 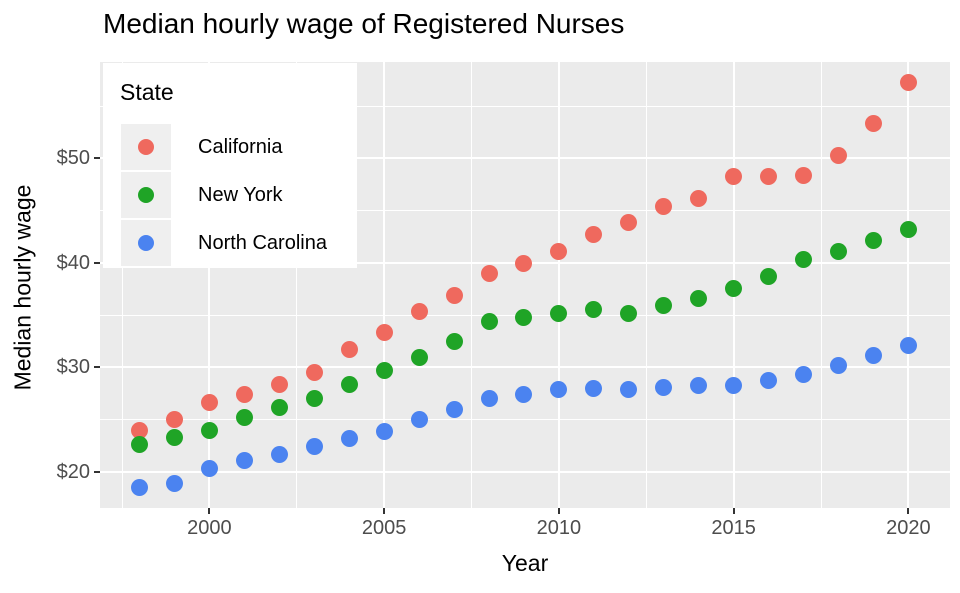 I want to click on legend-title: State, so click(x=147, y=92).